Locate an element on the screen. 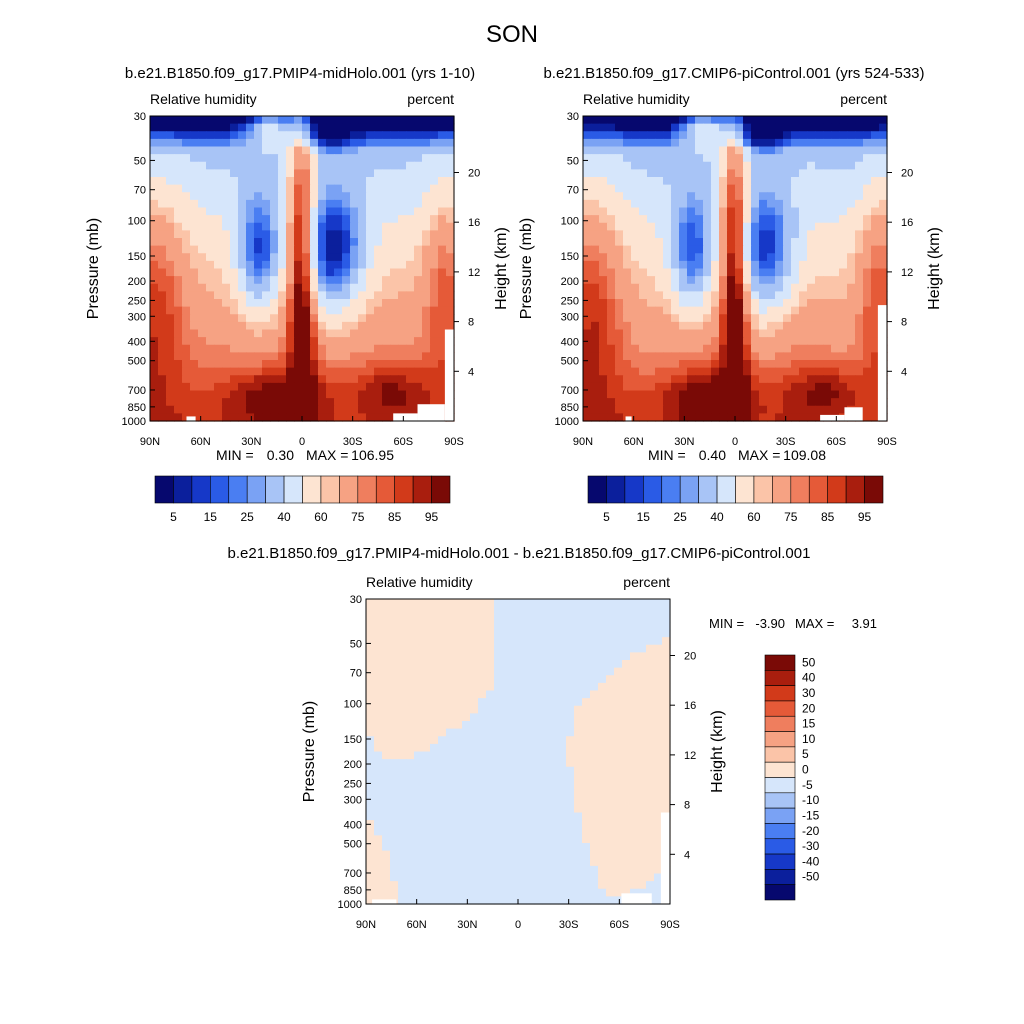 This screenshot has width=1024, height=1024. y-axis-label: Pressure (mb) is located at coordinates (93, 268).